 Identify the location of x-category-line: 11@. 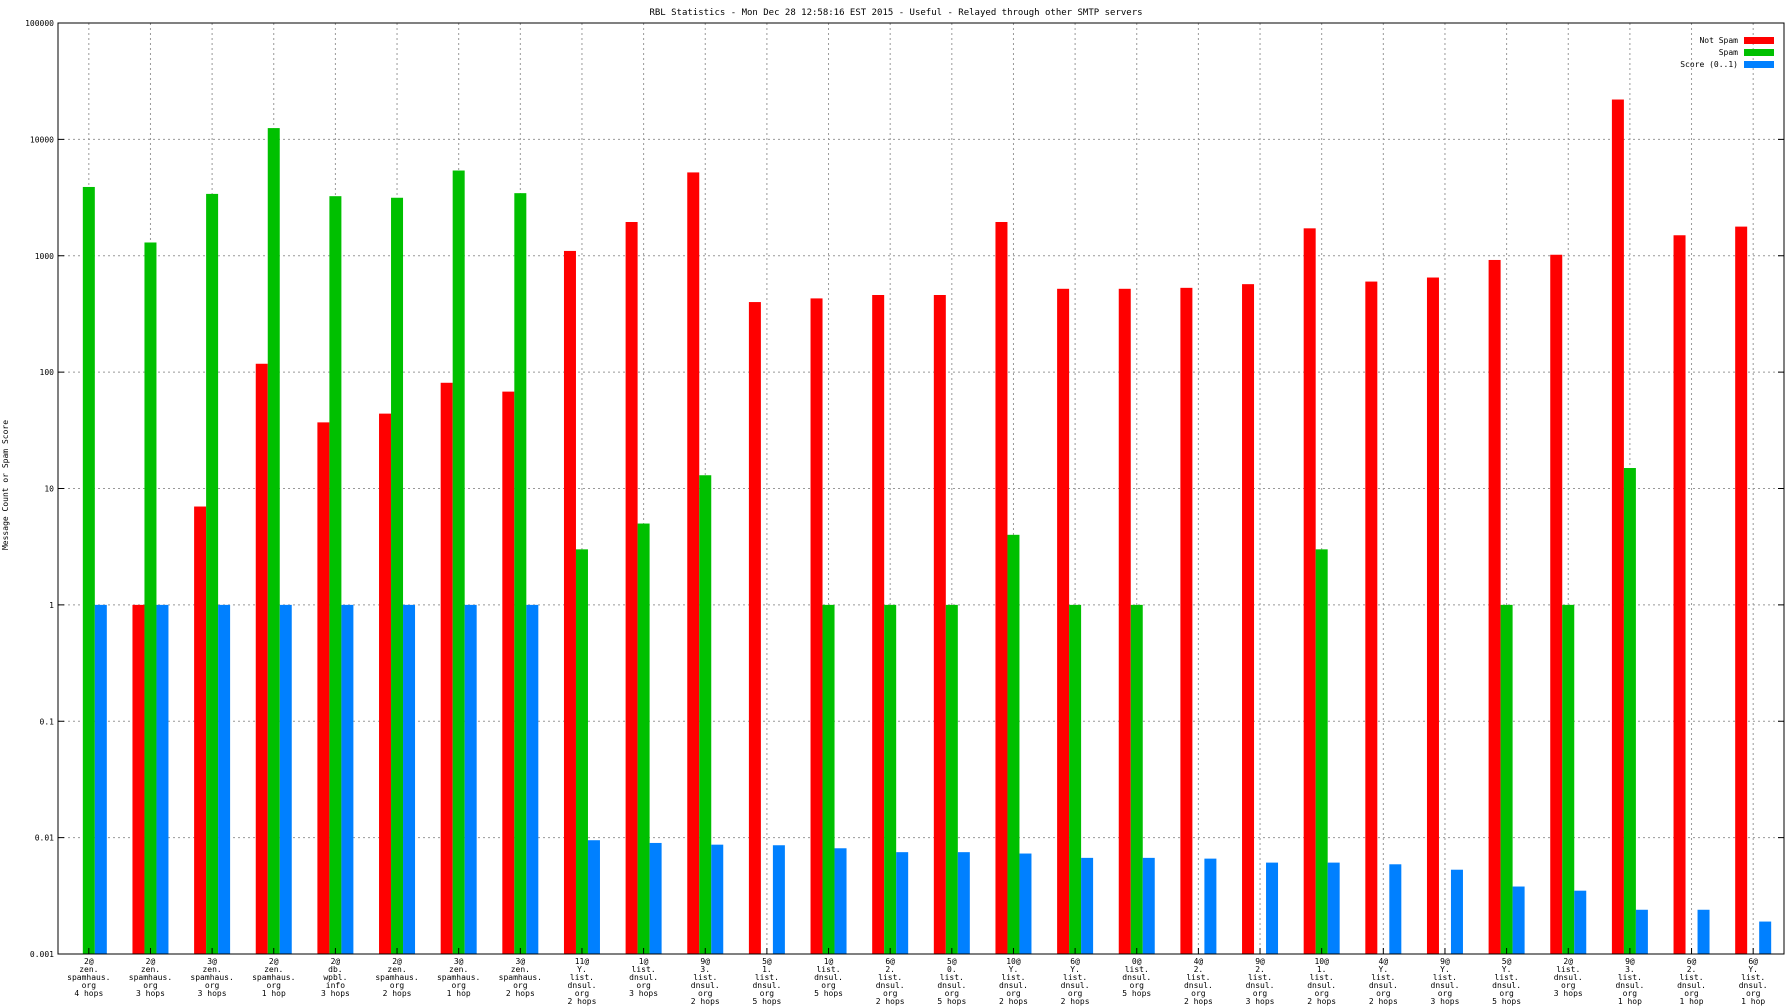
(582, 961).